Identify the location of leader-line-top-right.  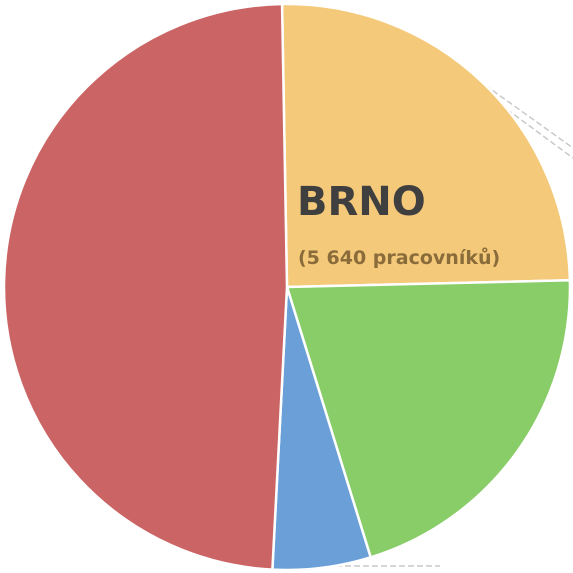
(525, 114).